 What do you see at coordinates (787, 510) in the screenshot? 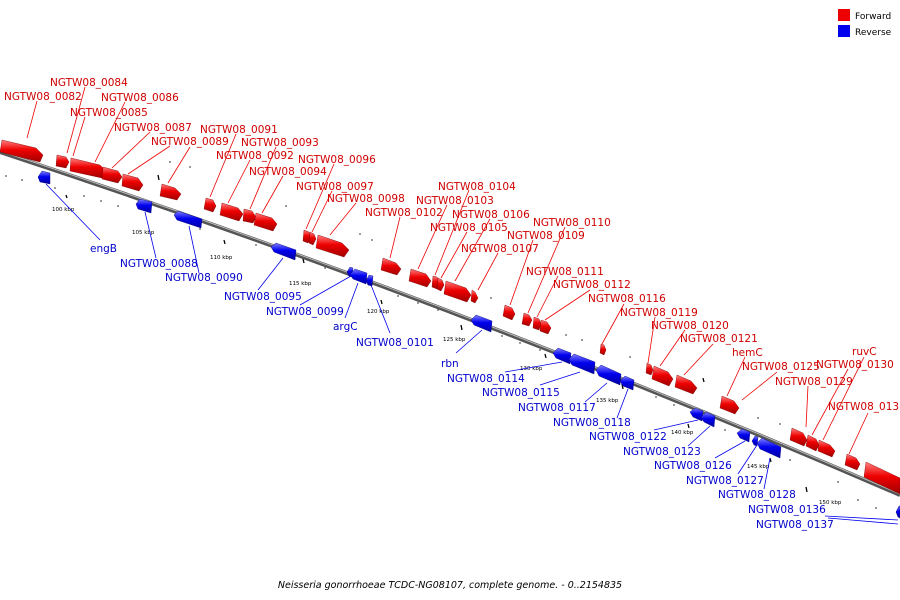
I see `gene-label-NGTW08_0136: NGTW08_0136` at bounding box center [787, 510].